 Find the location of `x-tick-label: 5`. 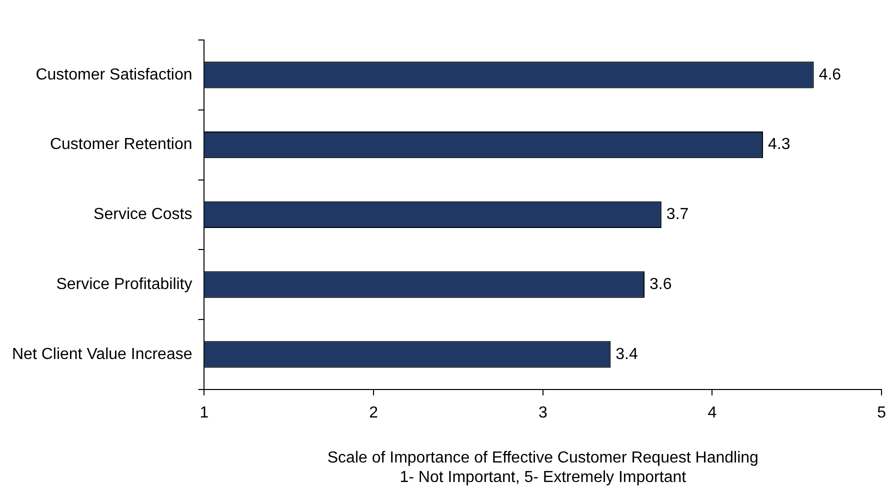

x-tick-label: 5 is located at coordinates (881, 413).